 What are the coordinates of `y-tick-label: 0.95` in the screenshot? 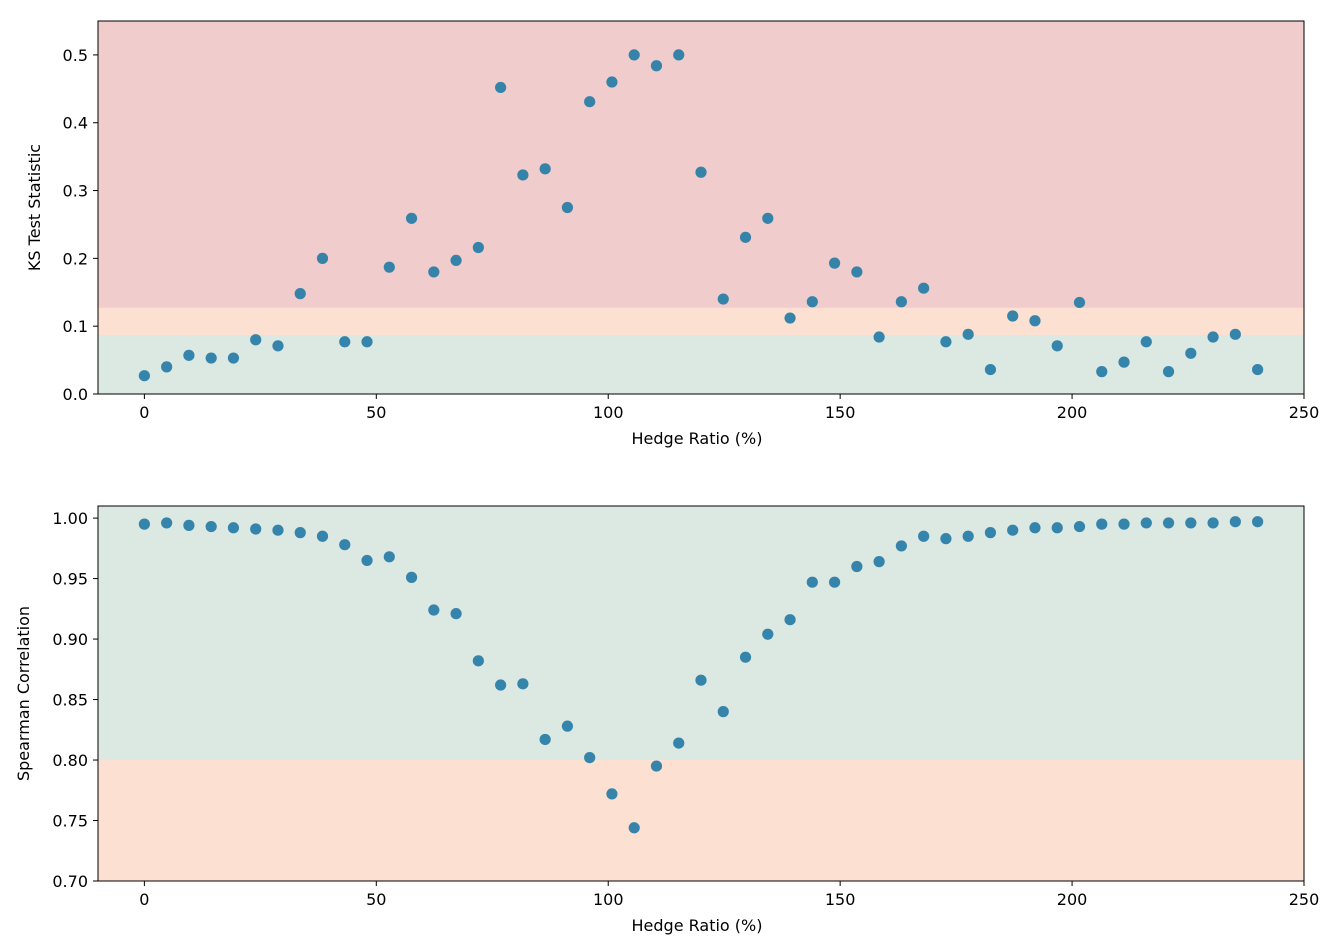 It's located at (70, 579).